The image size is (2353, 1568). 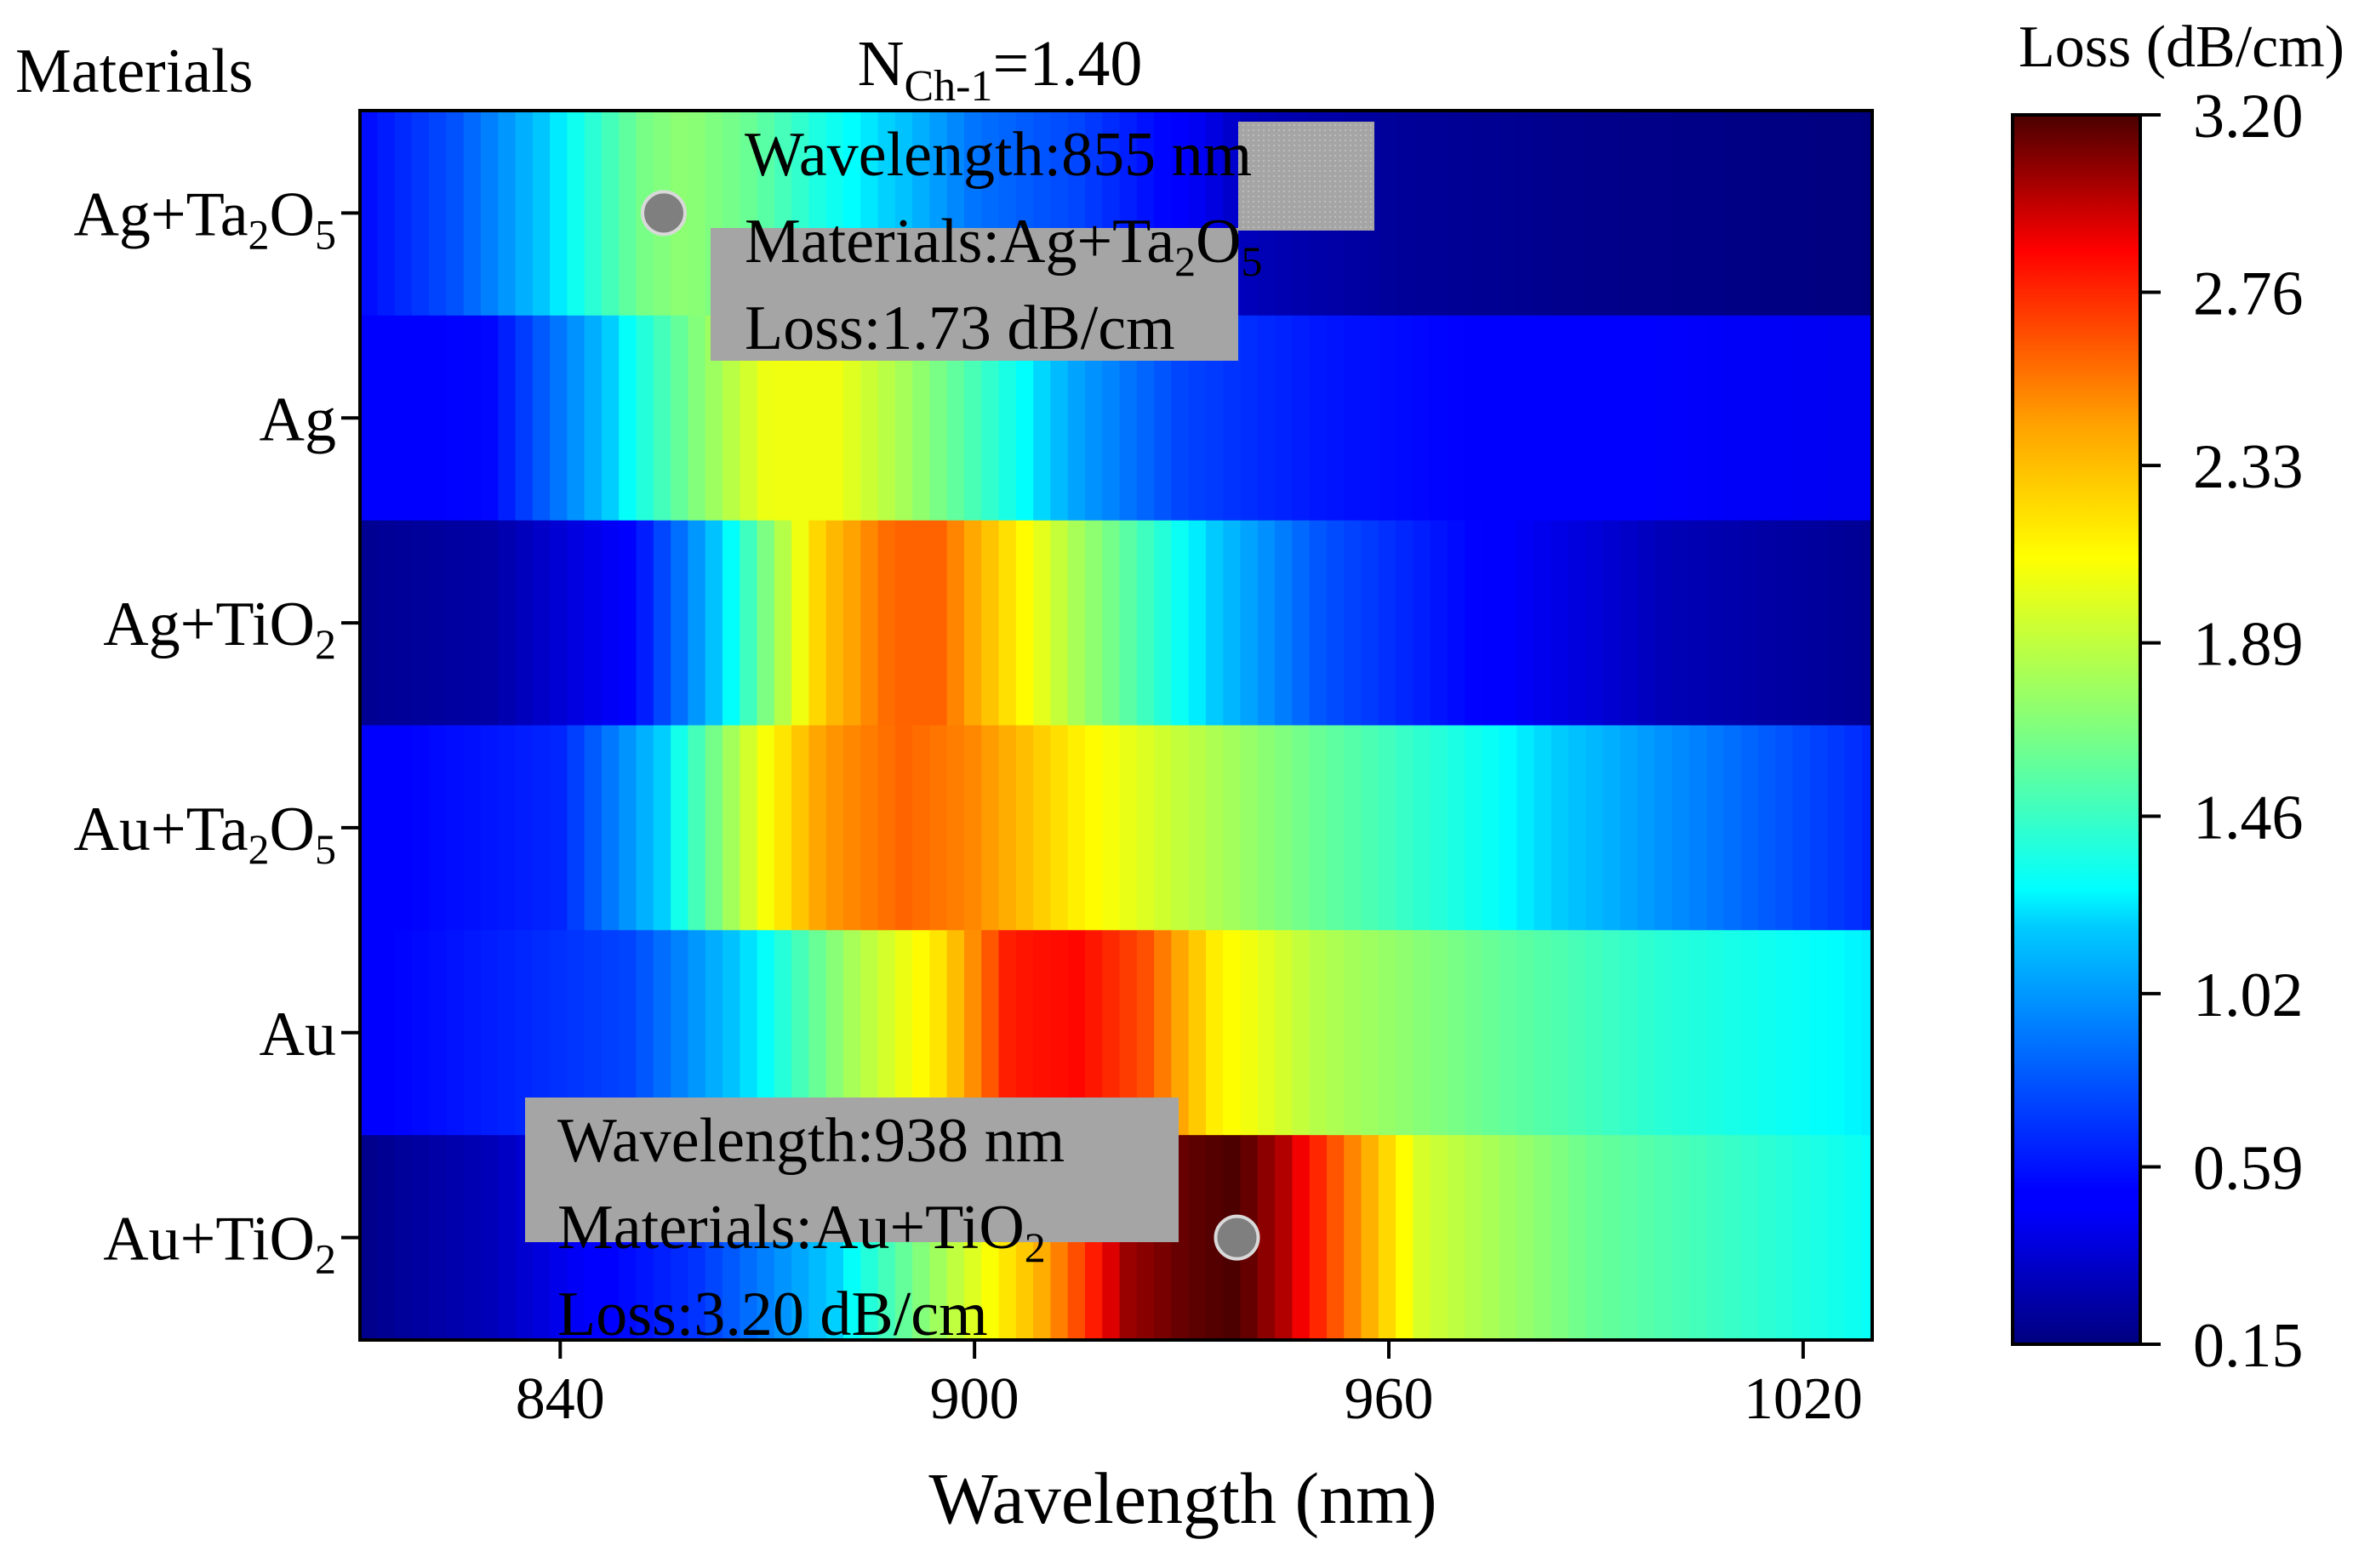 I want to click on colorbar-title: Loss (dB/cm), so click(x=2181, y=47).